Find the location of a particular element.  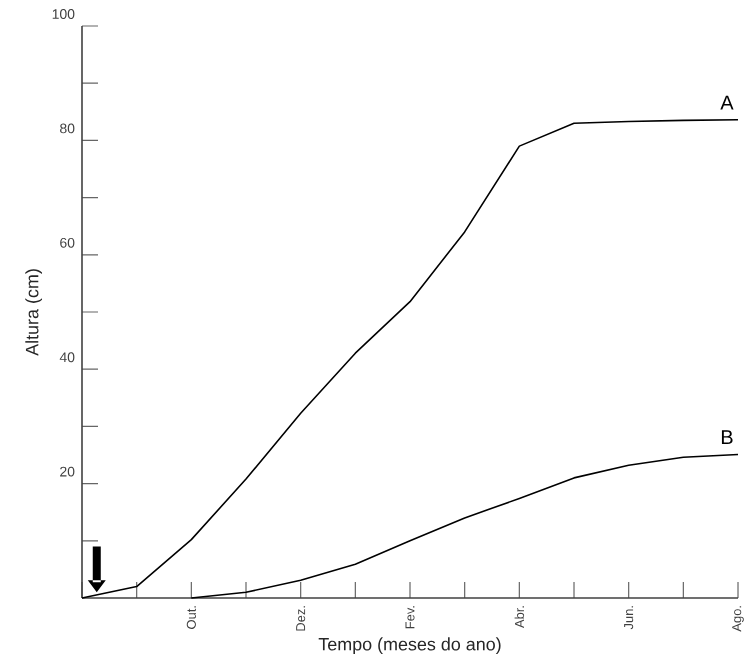

y-axis-title: Altura (cm) is located at coordinates (34, 312).